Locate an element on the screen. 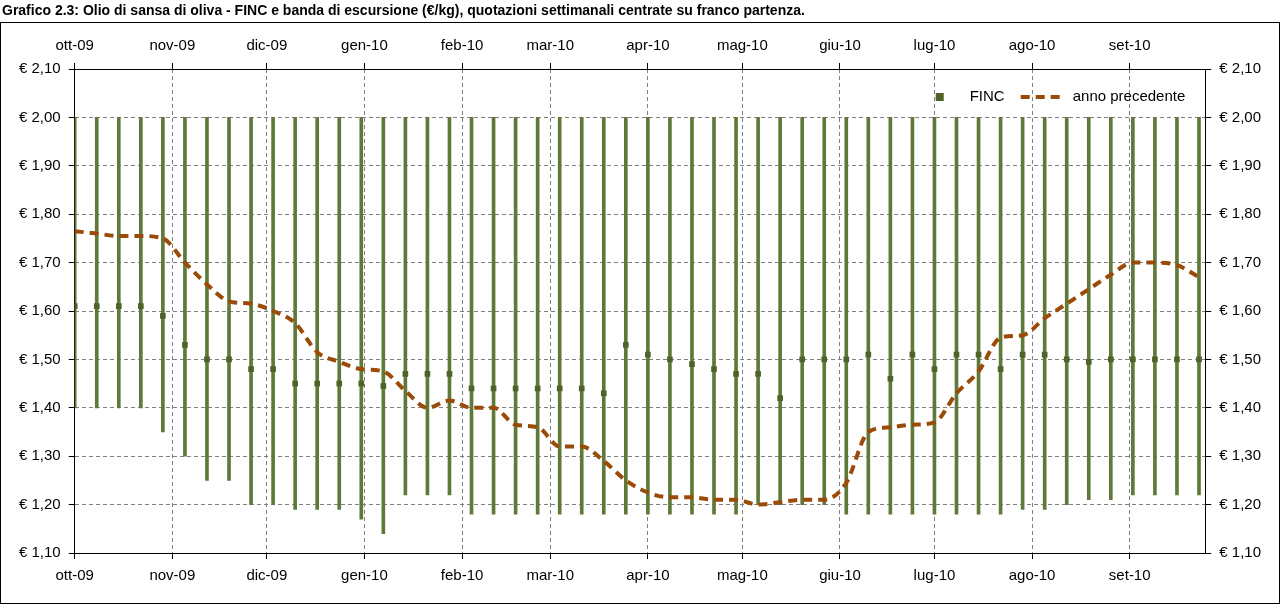  x2-tick-label: giu-10 is located at coordinates (840, 45).